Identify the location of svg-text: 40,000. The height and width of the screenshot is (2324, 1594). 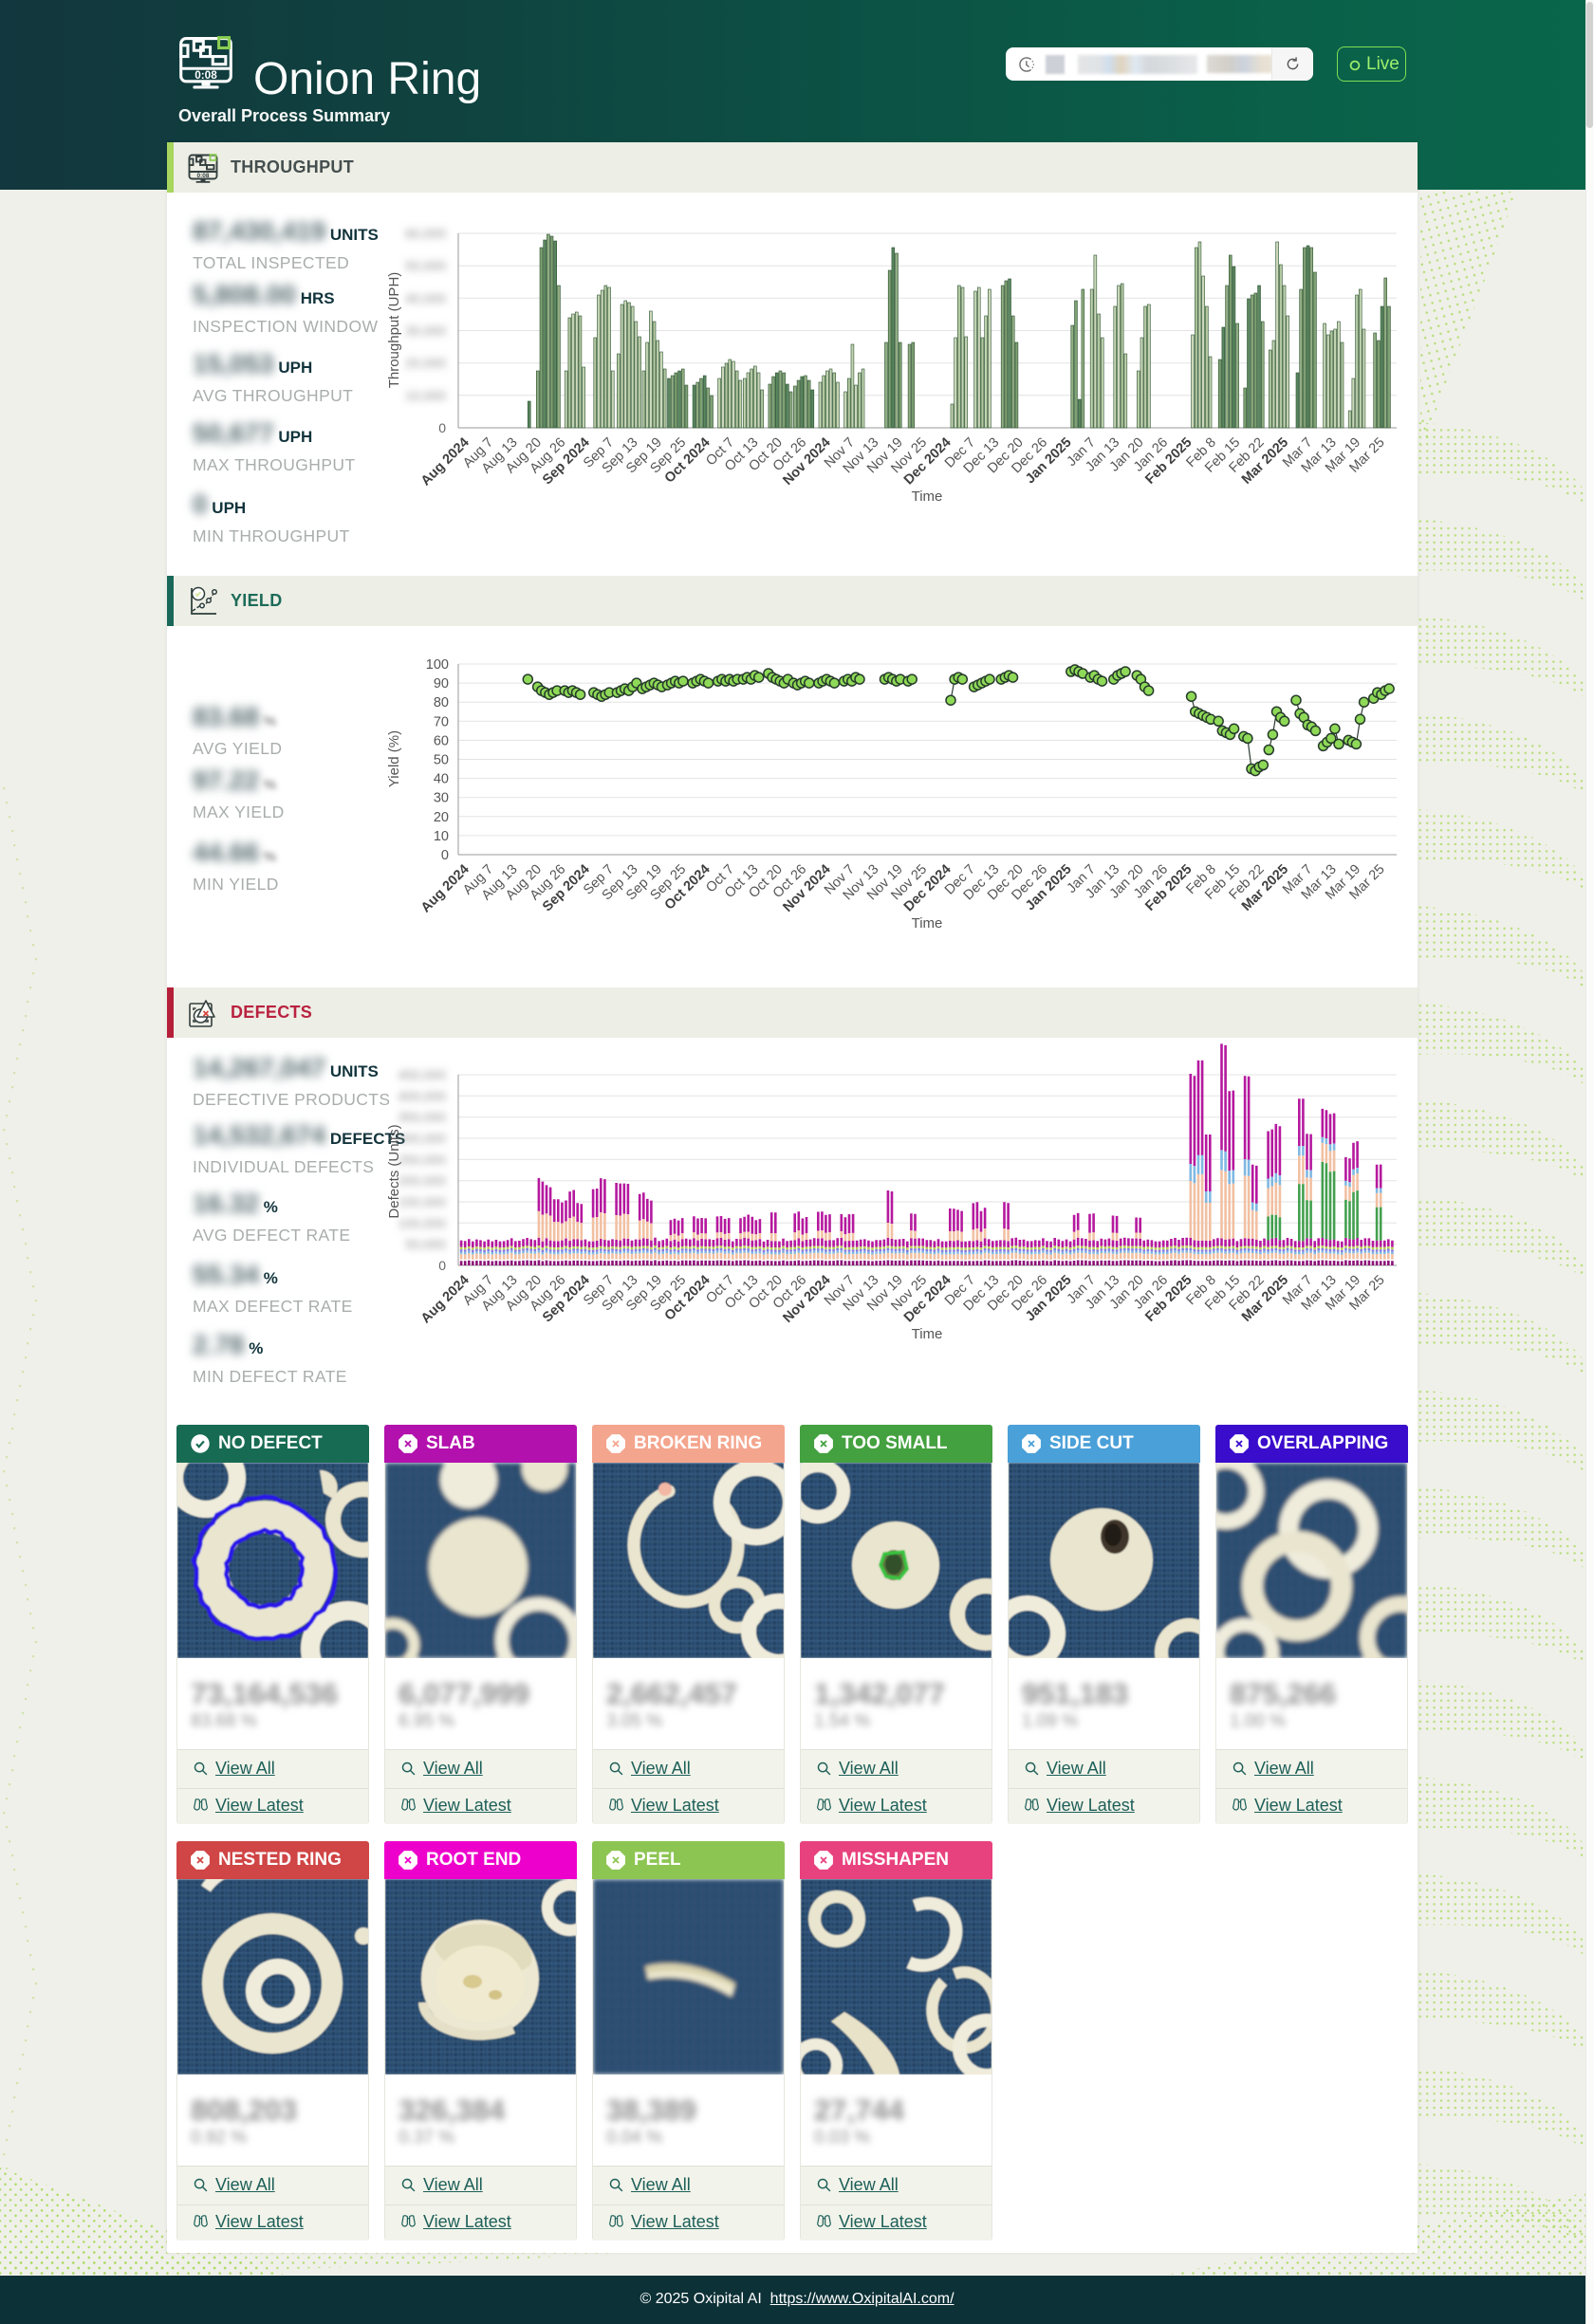
(425, 297).